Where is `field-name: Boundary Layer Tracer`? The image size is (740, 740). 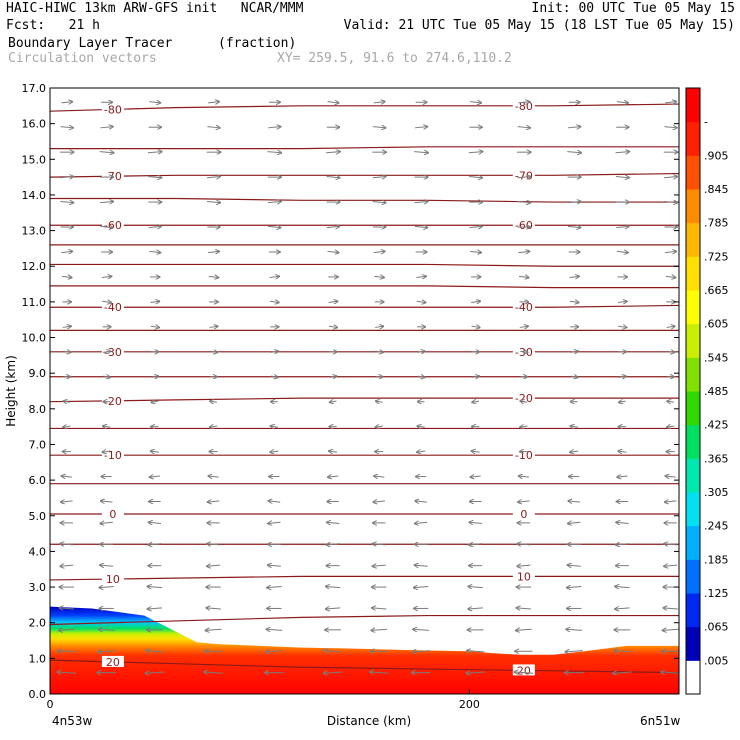
field-name: Boundary Layer Tracer is located at coordinates (90, 43).